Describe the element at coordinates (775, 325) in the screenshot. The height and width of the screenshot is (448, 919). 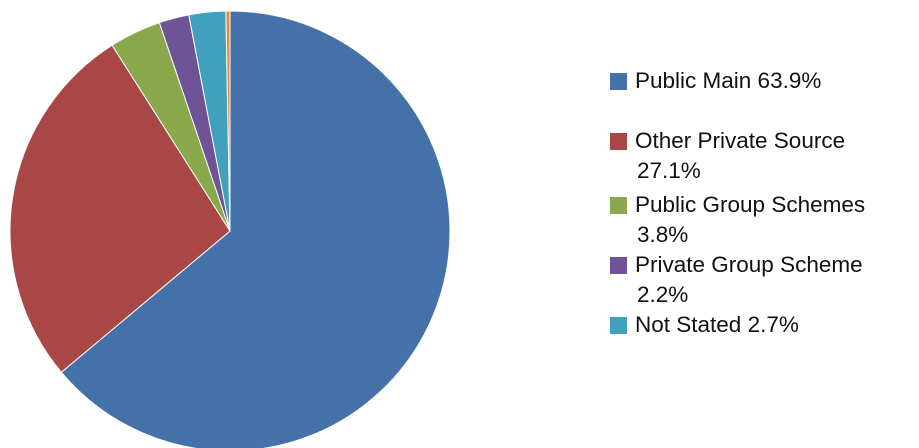
I see `legend-label-not-stated: Not Stated 2.7%` at that location.